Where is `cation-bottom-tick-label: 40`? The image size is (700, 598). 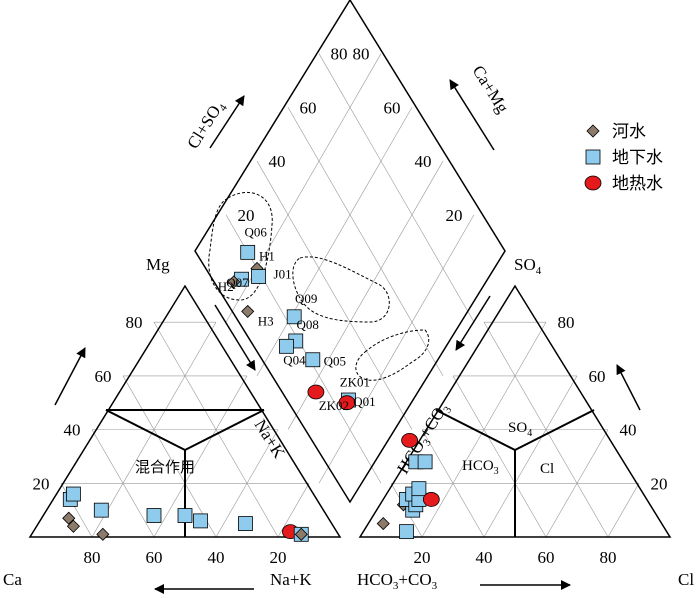 cation-bottom-tick-label: 40 is located at coordinates (216, 557).